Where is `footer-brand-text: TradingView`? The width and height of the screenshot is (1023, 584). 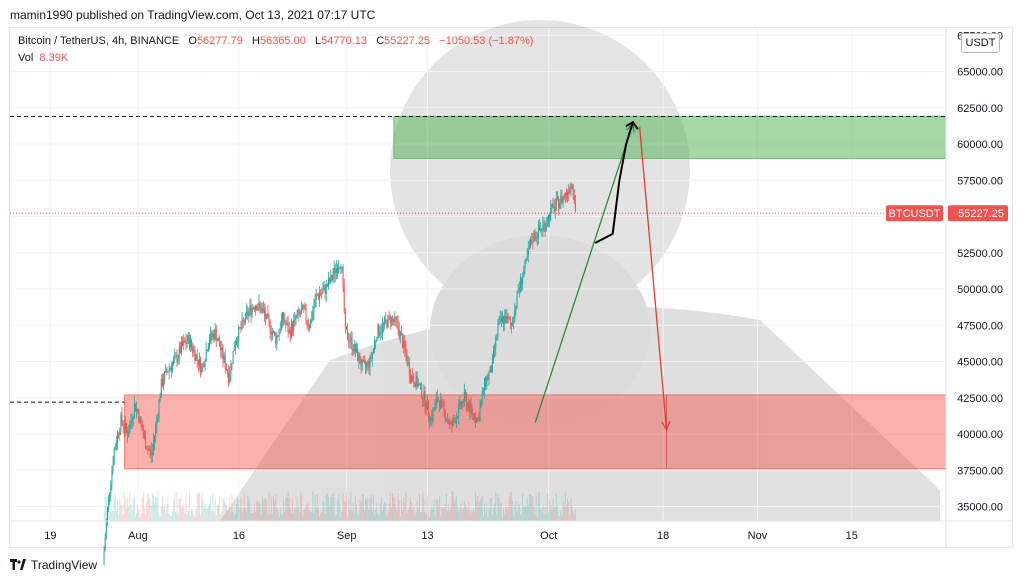 footer-brand-text: TradingView is located at coordinates (64, 565).